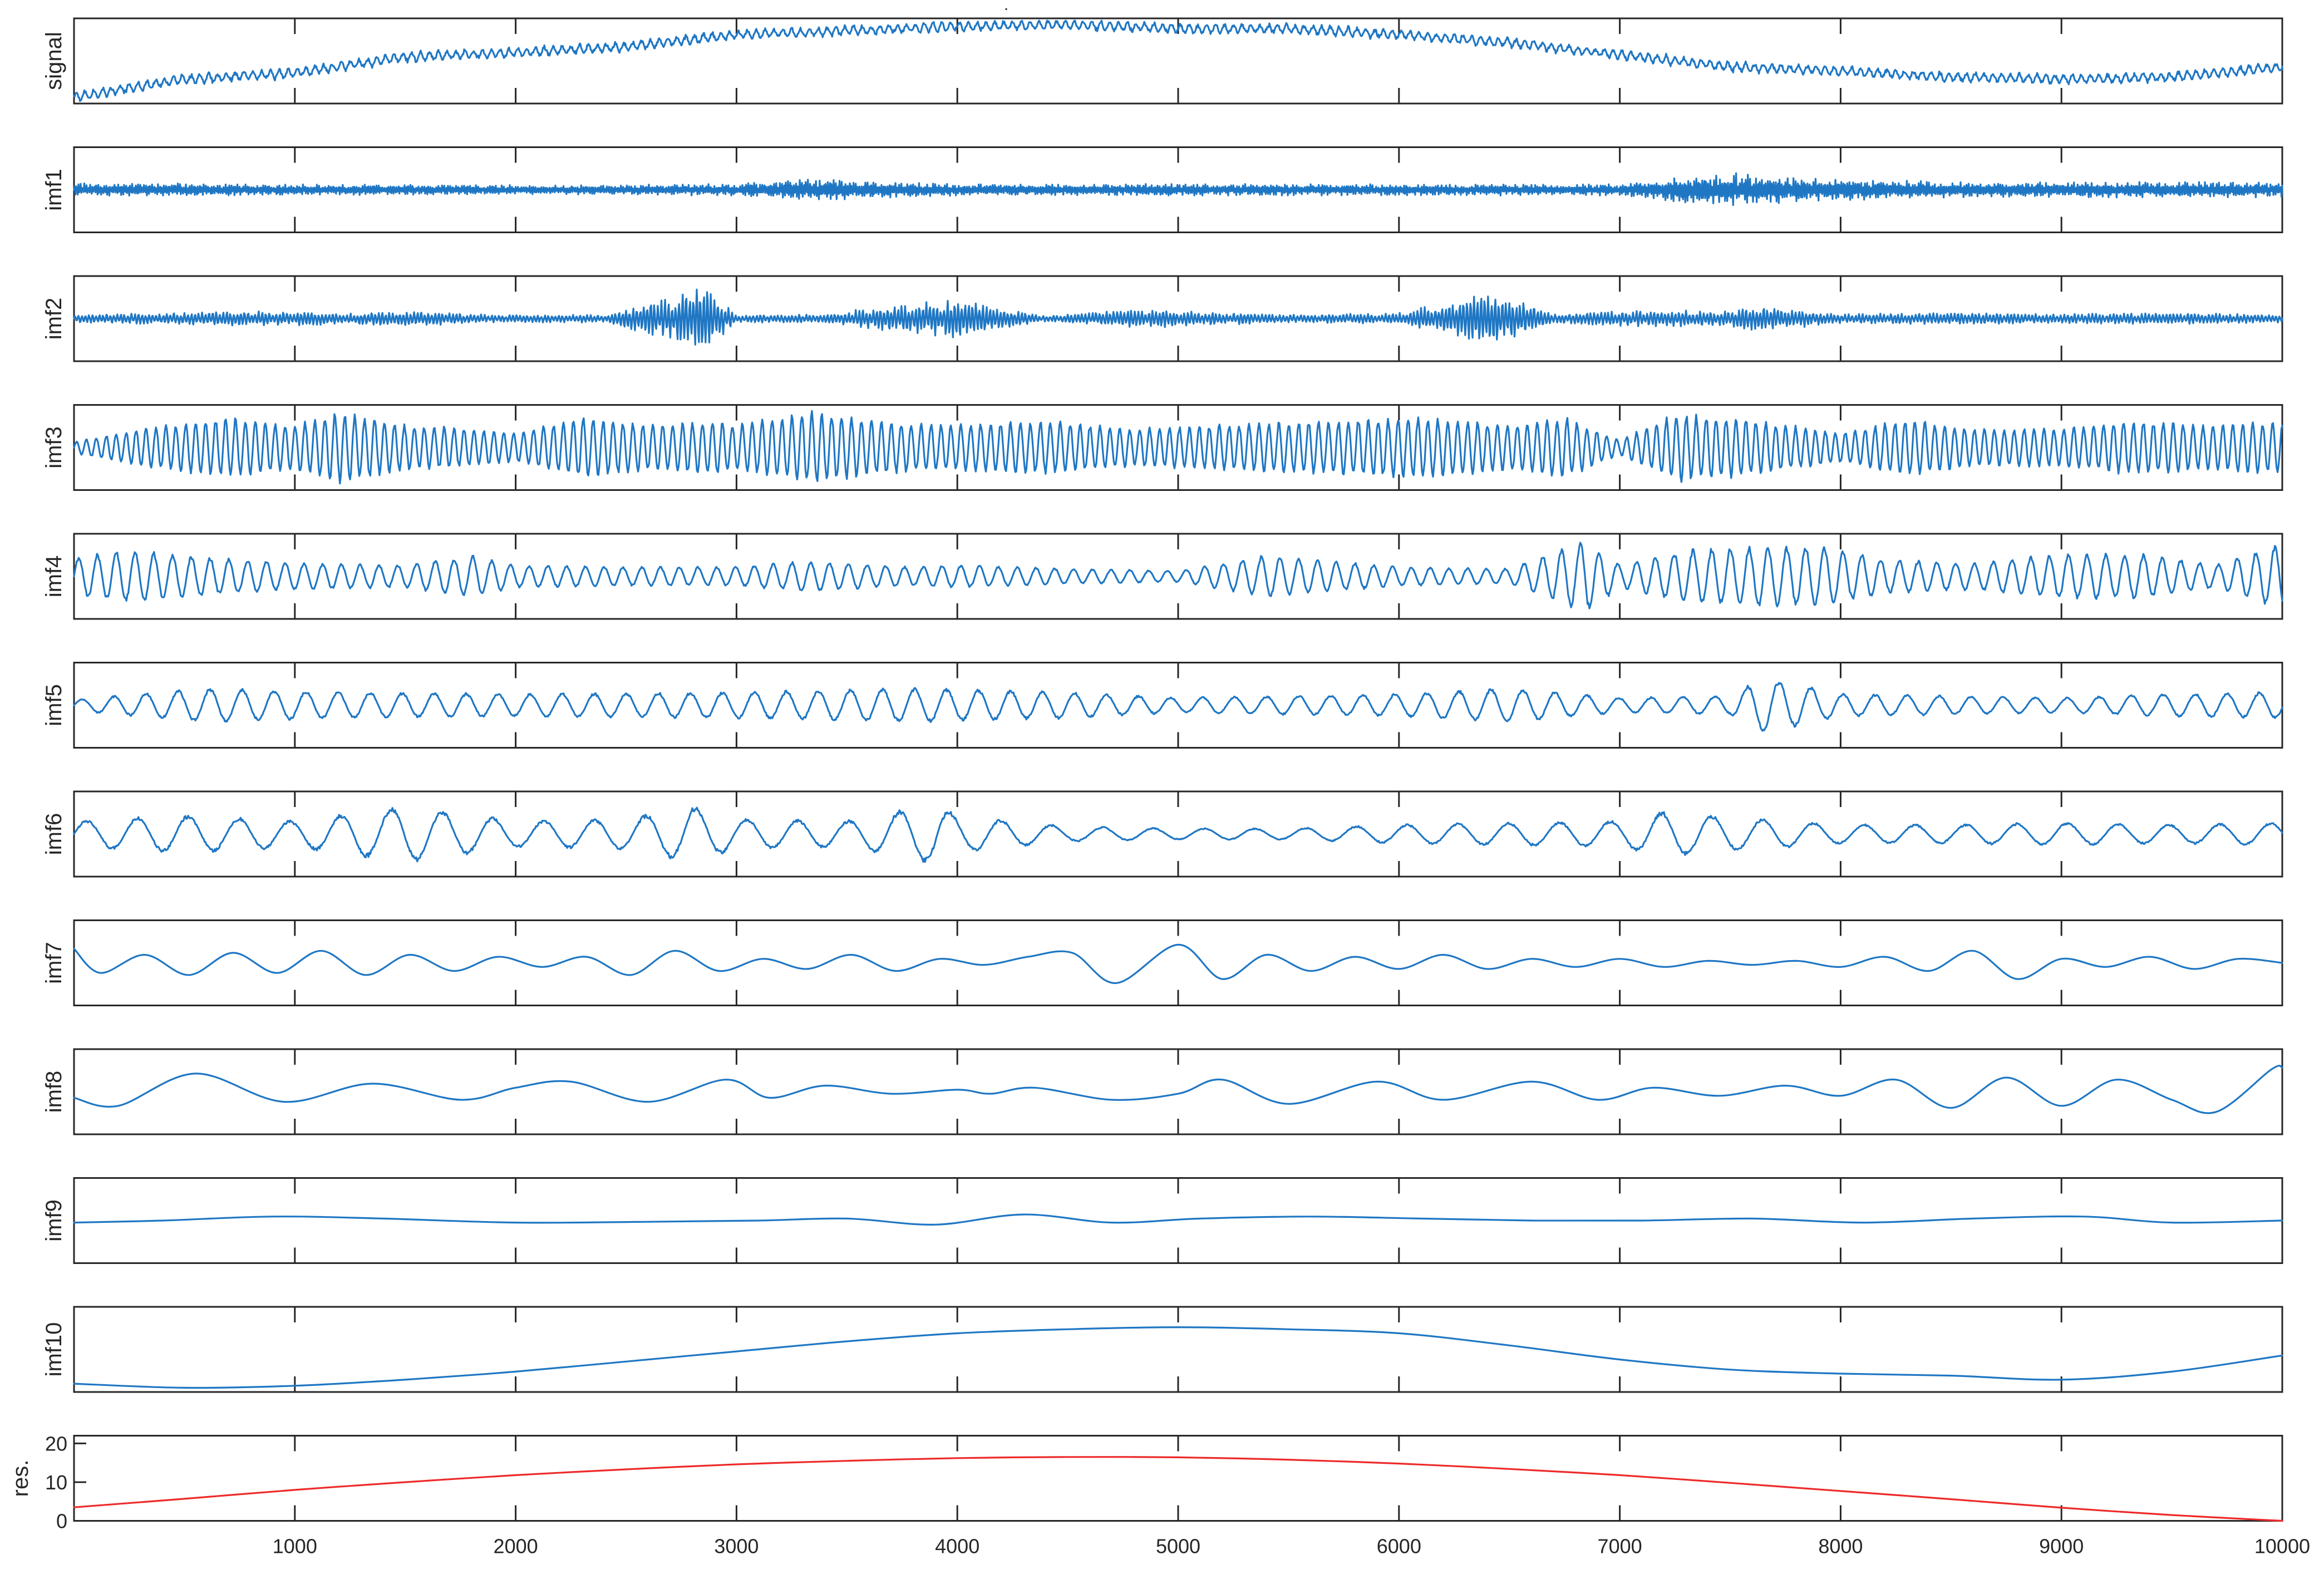 This screenshot has width=2324, height=1579. What do you see at coordinates (1178, 834) in the screenshot?
I see `trace-imf6` at bounding box center [1178, 834].